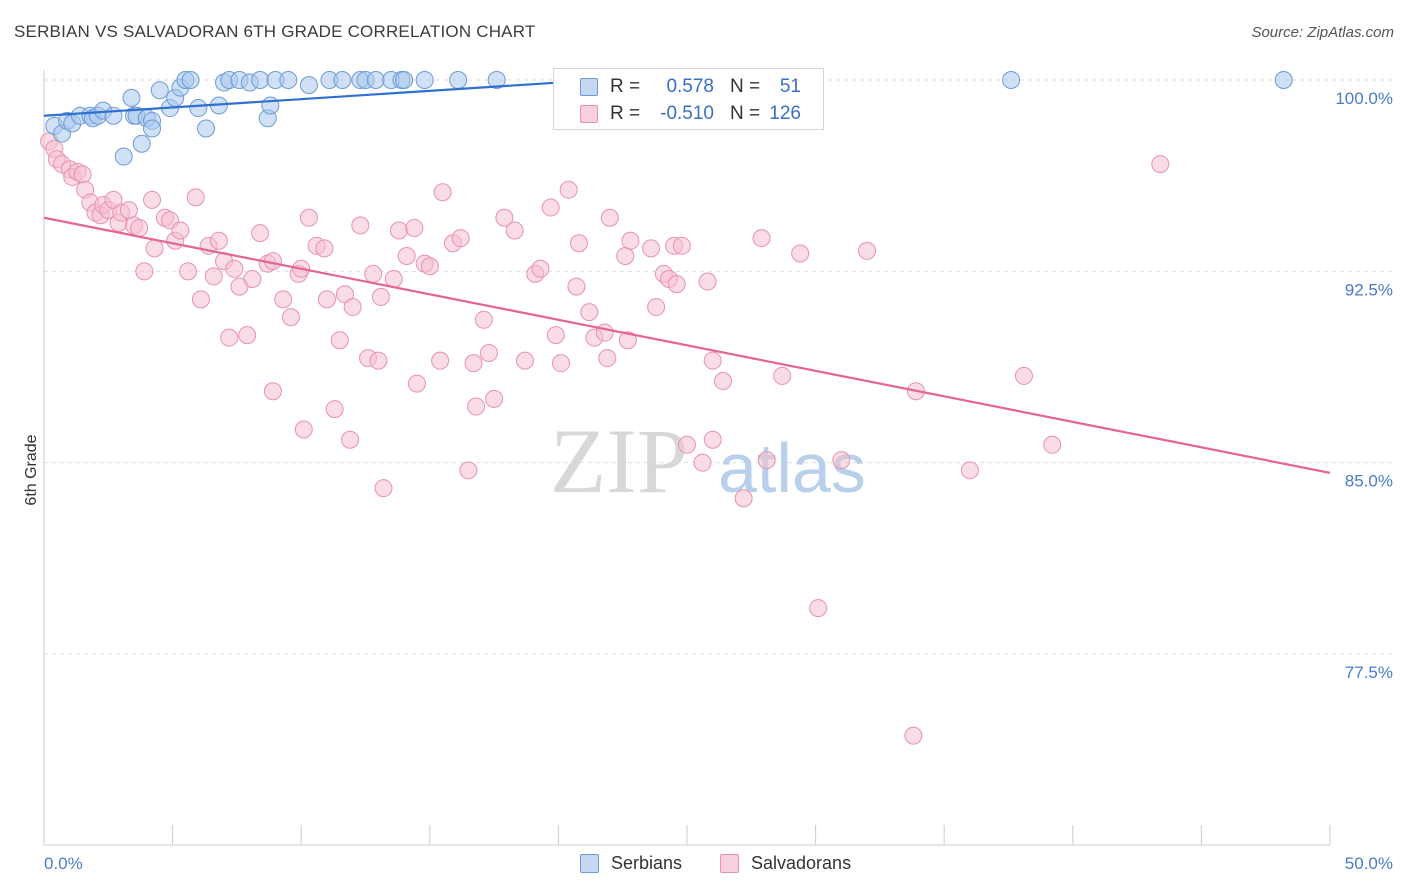 The image size is (1406, 892). Describe the element at coordinates (625, 86) in the screenshot. I see `serbians-r-label: R =` at that location.